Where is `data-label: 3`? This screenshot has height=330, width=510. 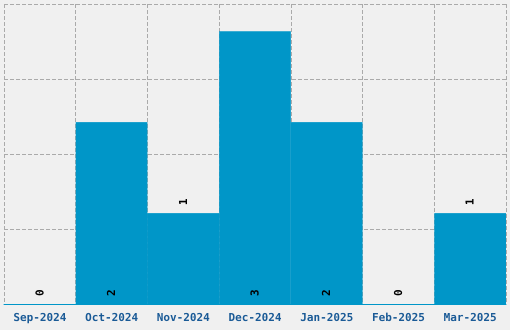
data-label: 3 is located at coordinates (255, 292).